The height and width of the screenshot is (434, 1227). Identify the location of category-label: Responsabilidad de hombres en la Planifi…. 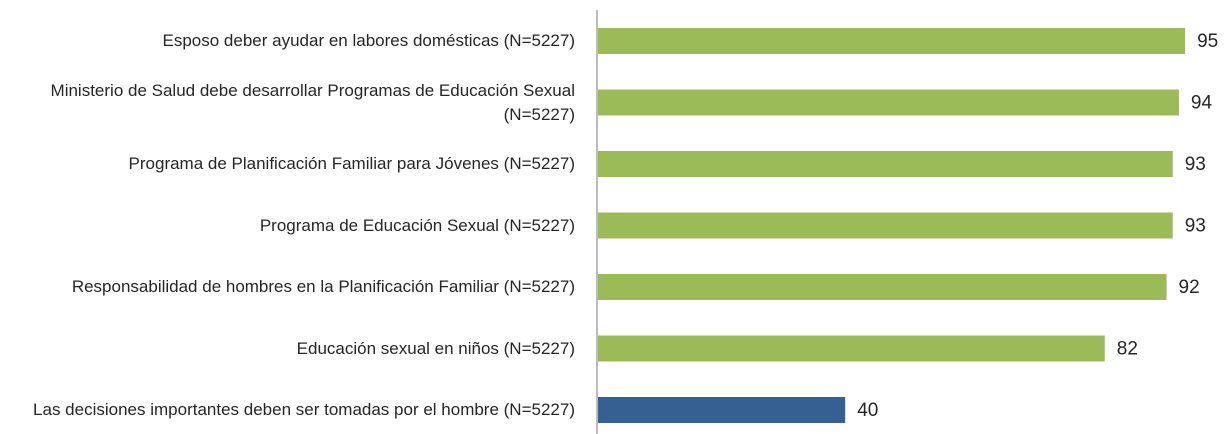
(323, 286).